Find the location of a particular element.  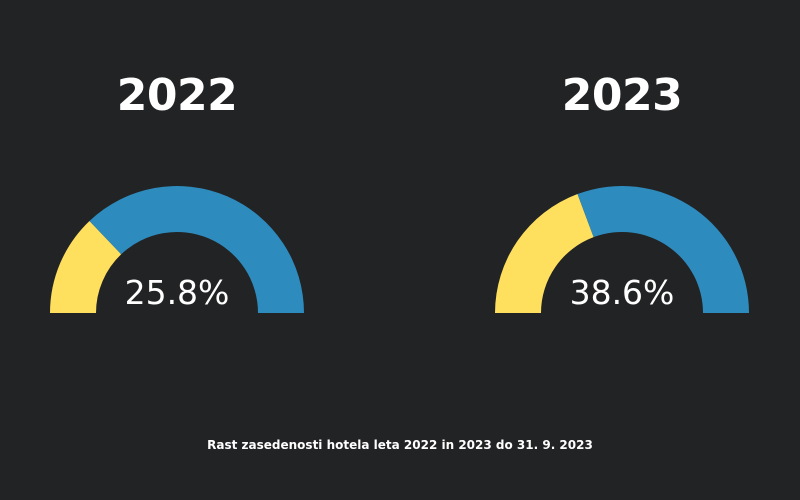

gauge-2022-title: 2022 is located at coordinates (177, 95).